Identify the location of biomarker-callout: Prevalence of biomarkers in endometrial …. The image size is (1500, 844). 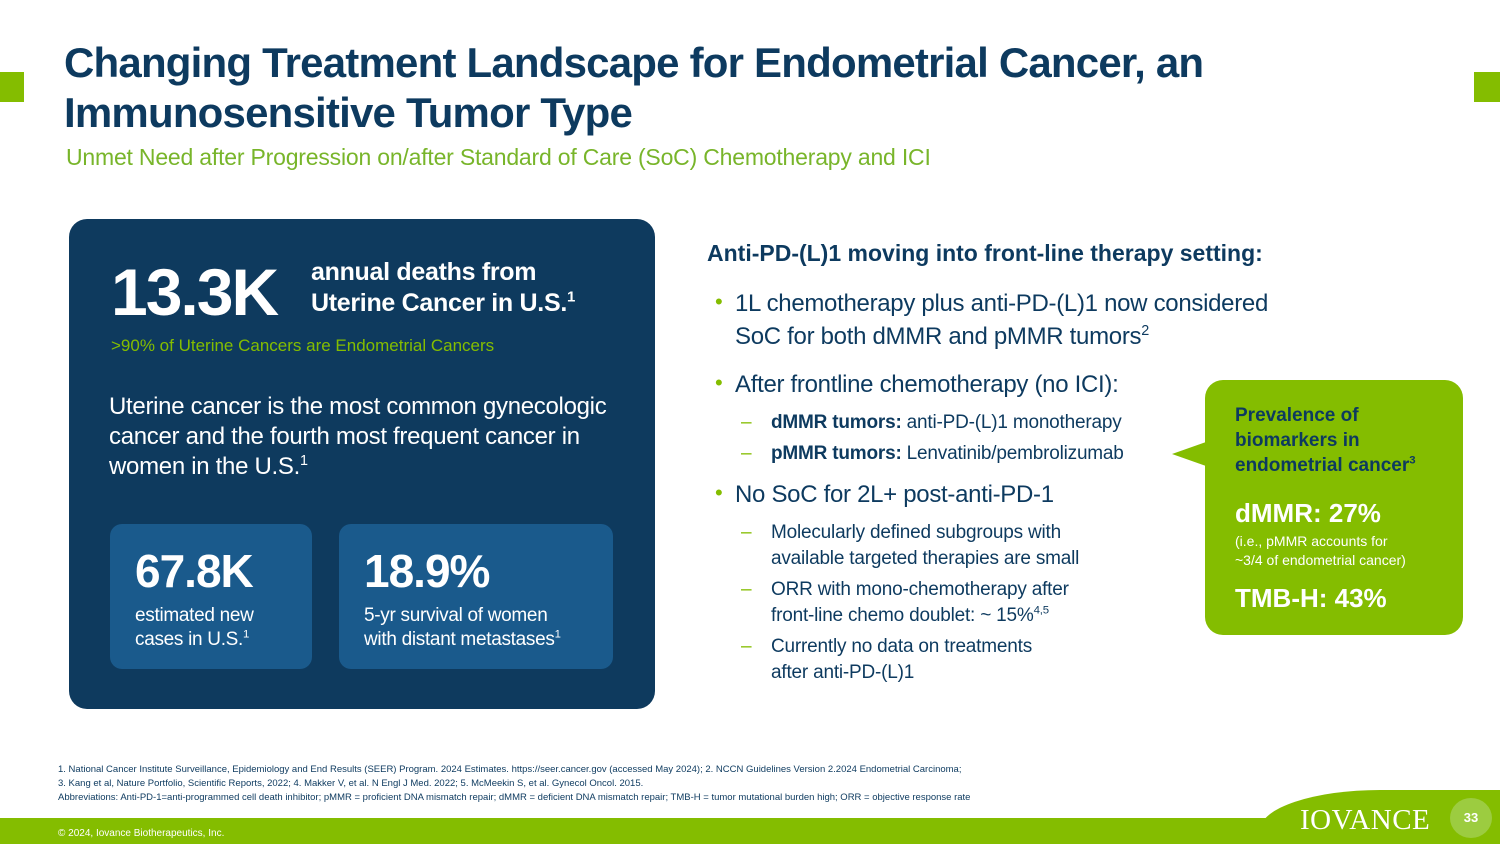
(1334, 507).